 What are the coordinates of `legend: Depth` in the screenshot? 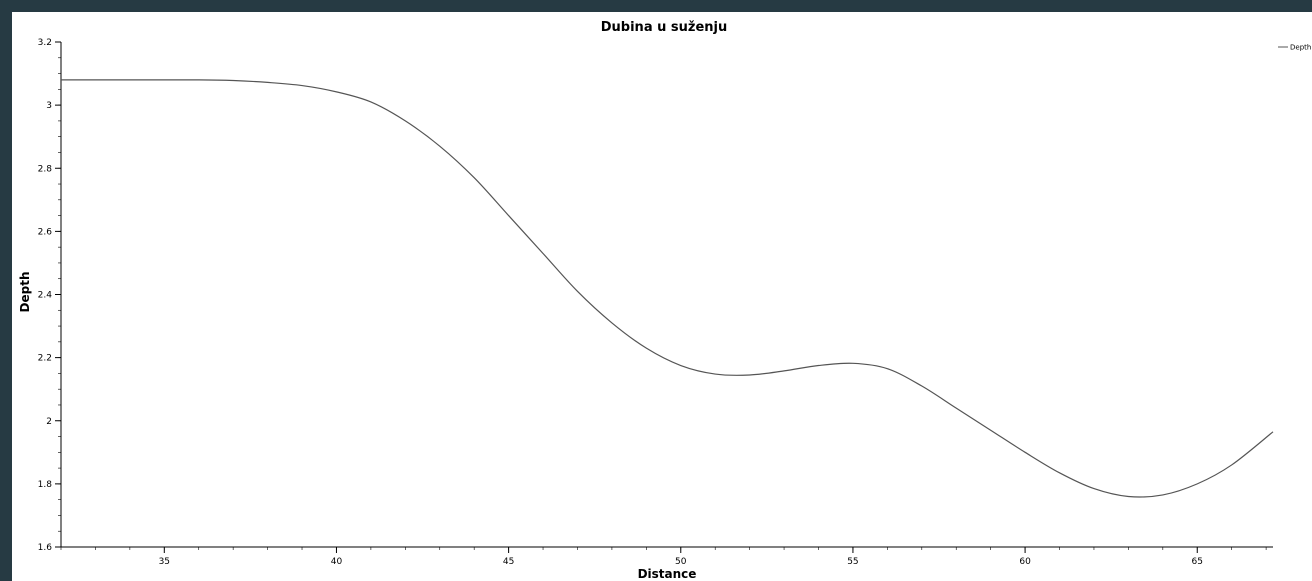 It's located at (1294, 48).